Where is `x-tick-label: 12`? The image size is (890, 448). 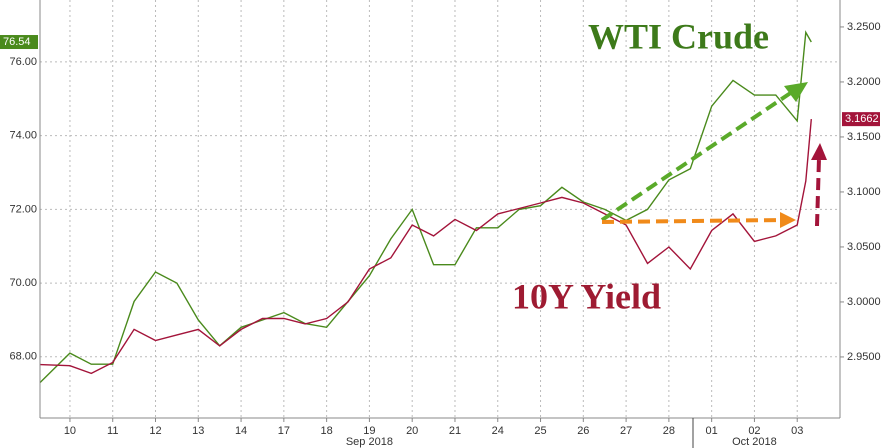 x-tick-label: 12 is located at coordinates (155, 431).